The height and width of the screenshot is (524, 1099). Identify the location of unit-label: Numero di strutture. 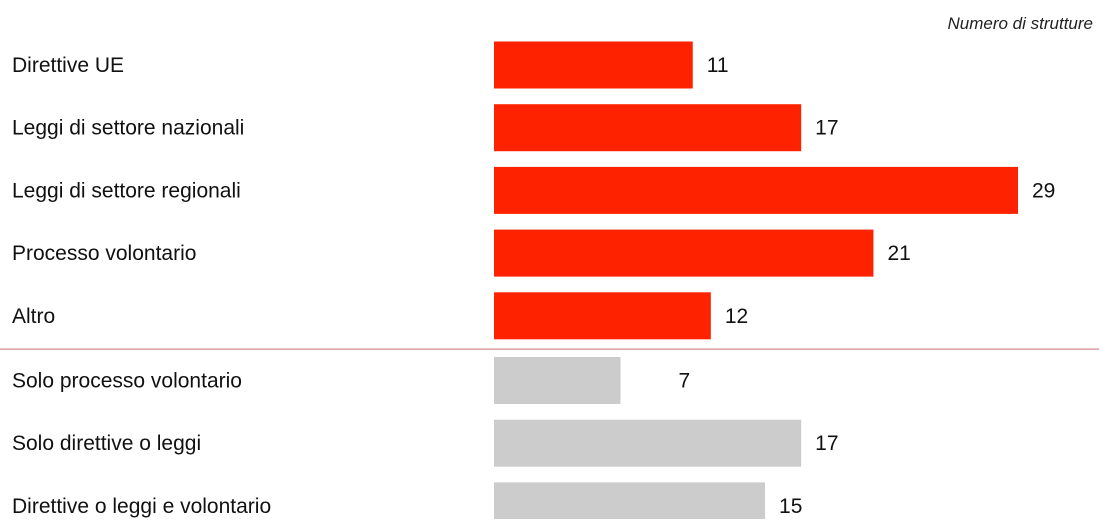
(1020, 23).